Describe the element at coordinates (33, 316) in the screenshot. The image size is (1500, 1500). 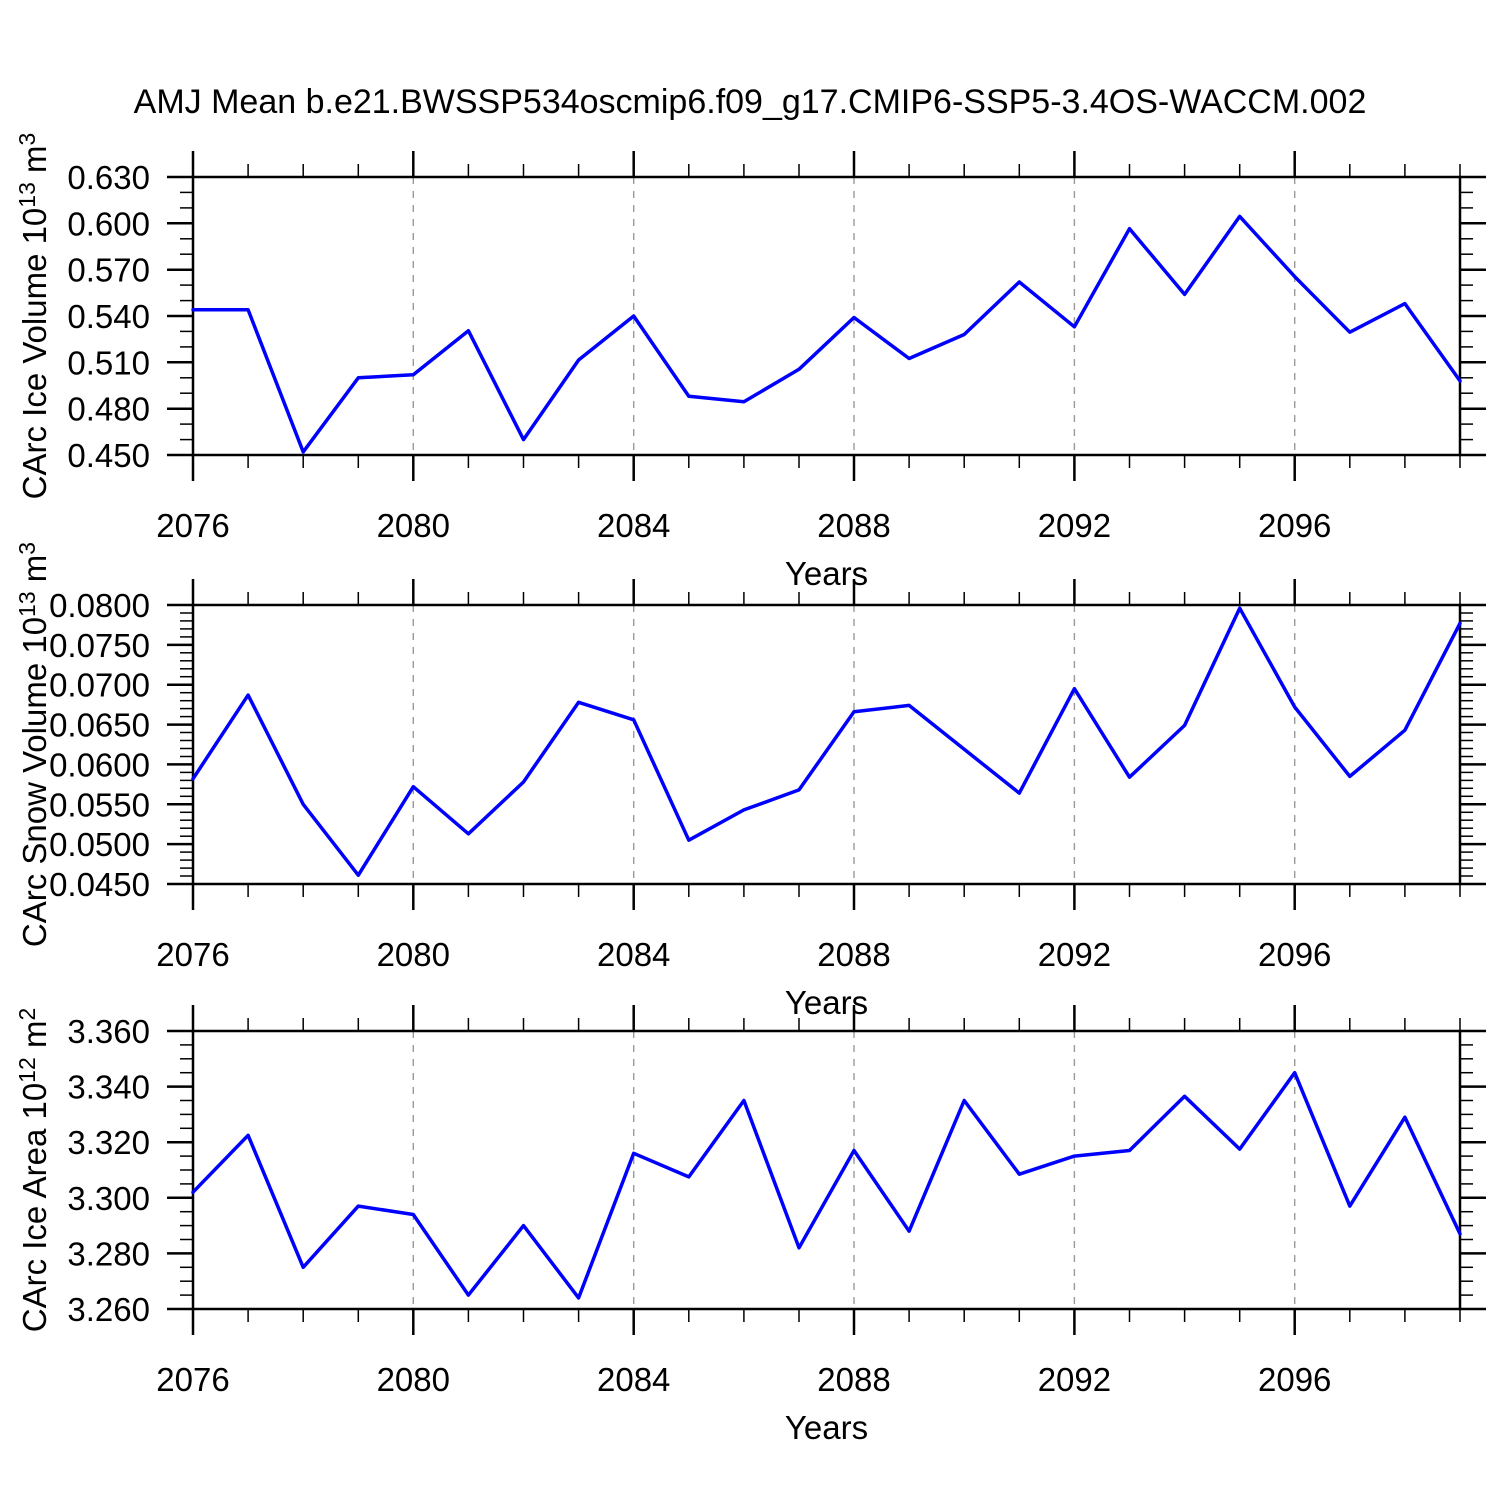
I see `y-axis-title: CArc Ice Volume 1013 m3` at that location.